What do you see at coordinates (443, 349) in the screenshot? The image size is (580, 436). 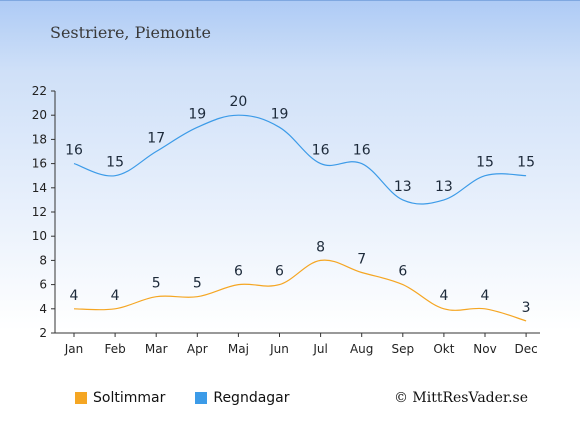 I see `x-tick-label: Okt` at bounding box center [443, 349].